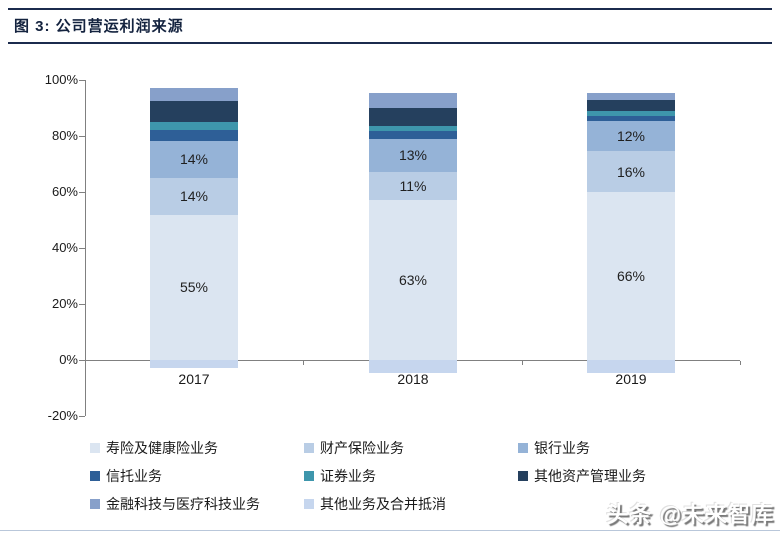 This screenshot has height=537, width=780. I want to click on bar-segment-2018-s4, so click(413, 128).